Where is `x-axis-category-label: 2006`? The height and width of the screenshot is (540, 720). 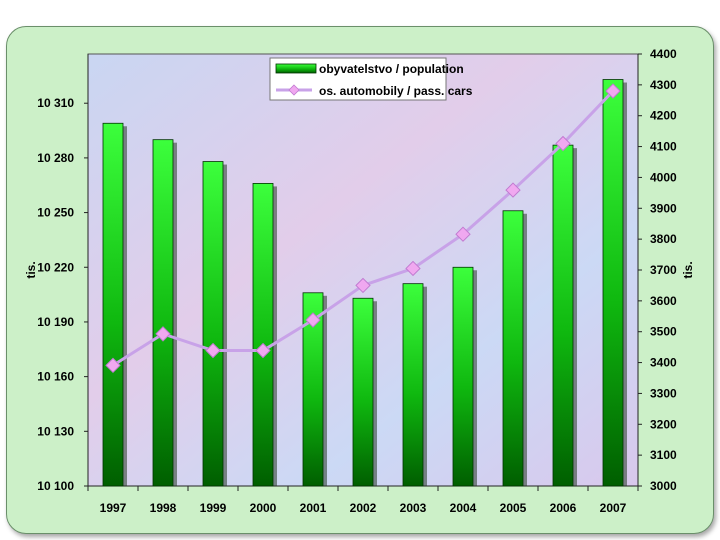 x-axis-category-label: 2006 is located at coordinates (563, 508).